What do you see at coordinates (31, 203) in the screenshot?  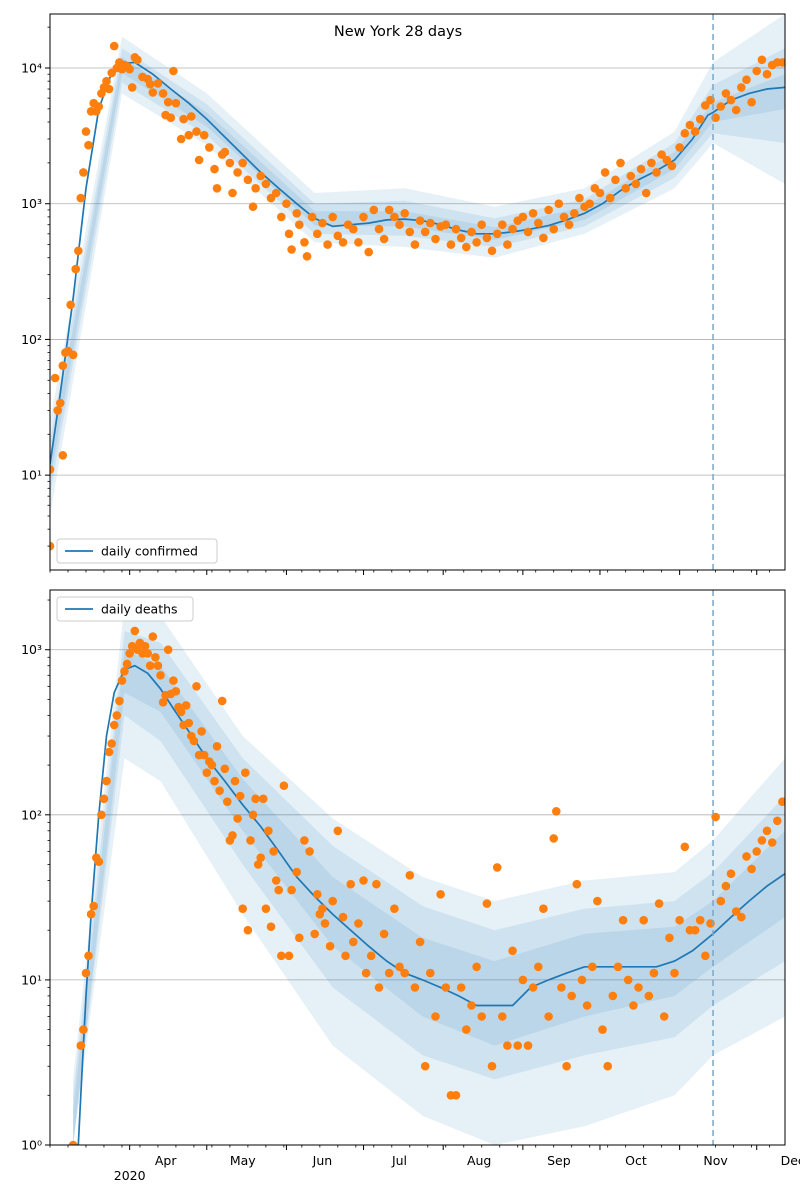 I see `y-tick-label: 10³` at bounding box center [31, 203].